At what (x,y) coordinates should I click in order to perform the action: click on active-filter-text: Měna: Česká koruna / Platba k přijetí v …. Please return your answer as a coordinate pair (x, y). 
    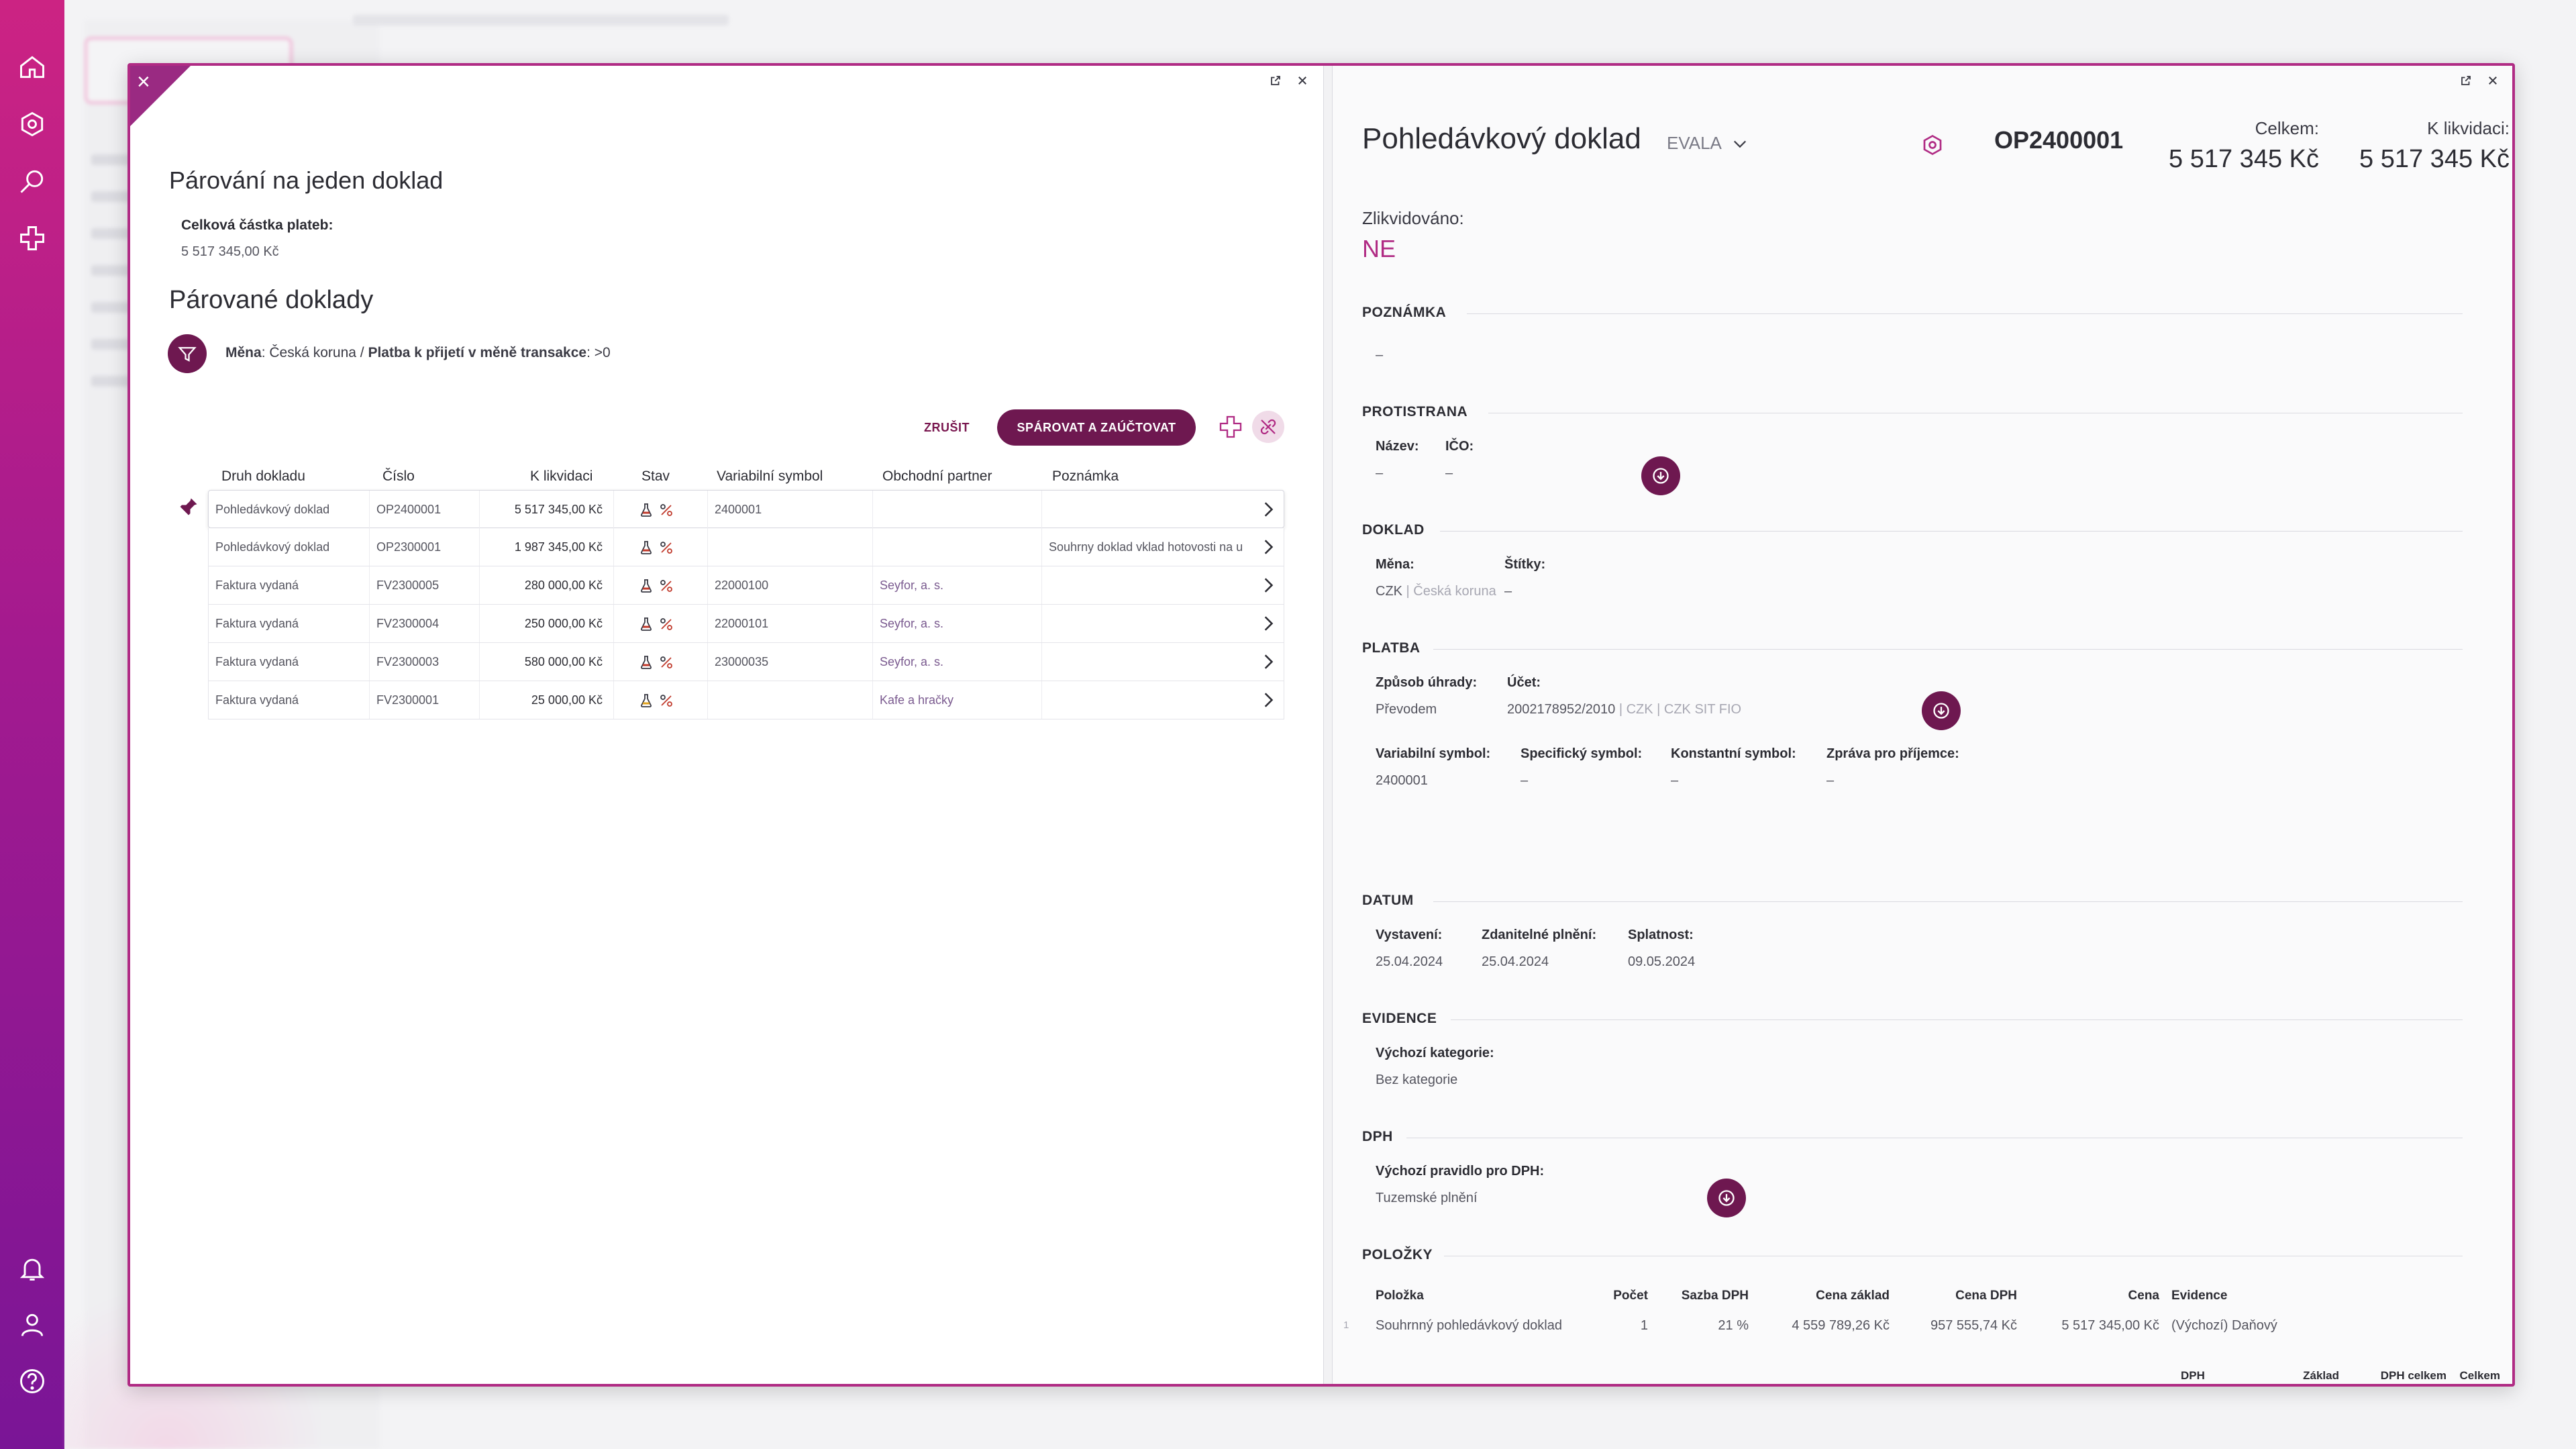
    Looking at the image, I should click on (418, 352).